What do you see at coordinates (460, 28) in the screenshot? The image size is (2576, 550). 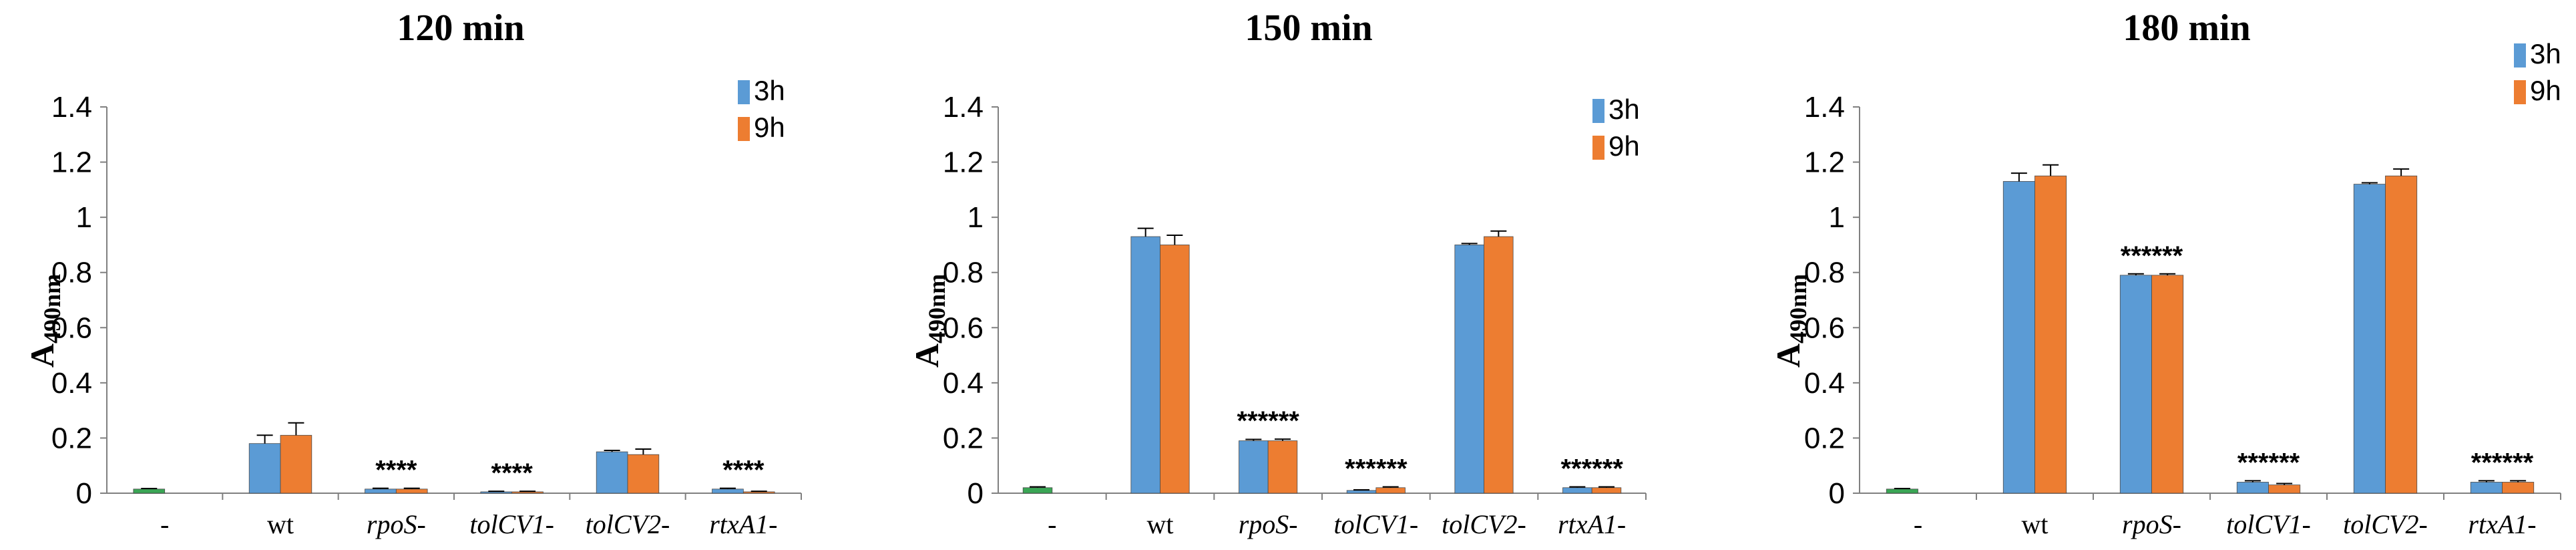 I see `panel-title: 120 min` at bounding box center [460, 28].